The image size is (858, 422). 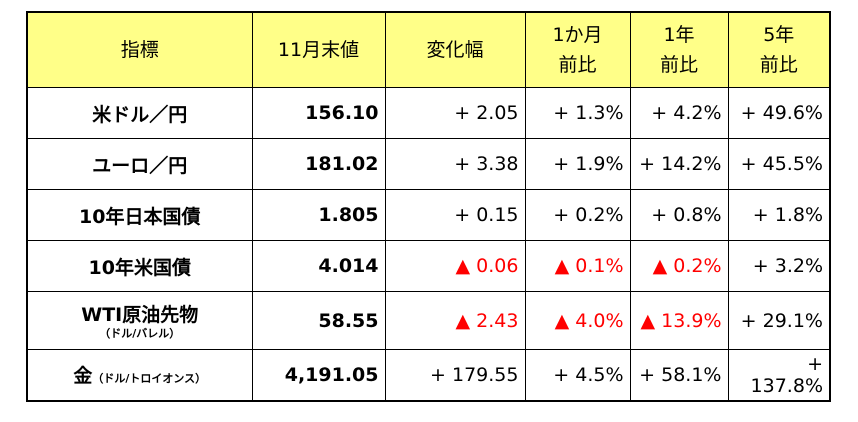 What do you see at coordinates (455, 113) in the screenshot?
I see `change-cell: + 2.05` at bounding box center [455, 113].